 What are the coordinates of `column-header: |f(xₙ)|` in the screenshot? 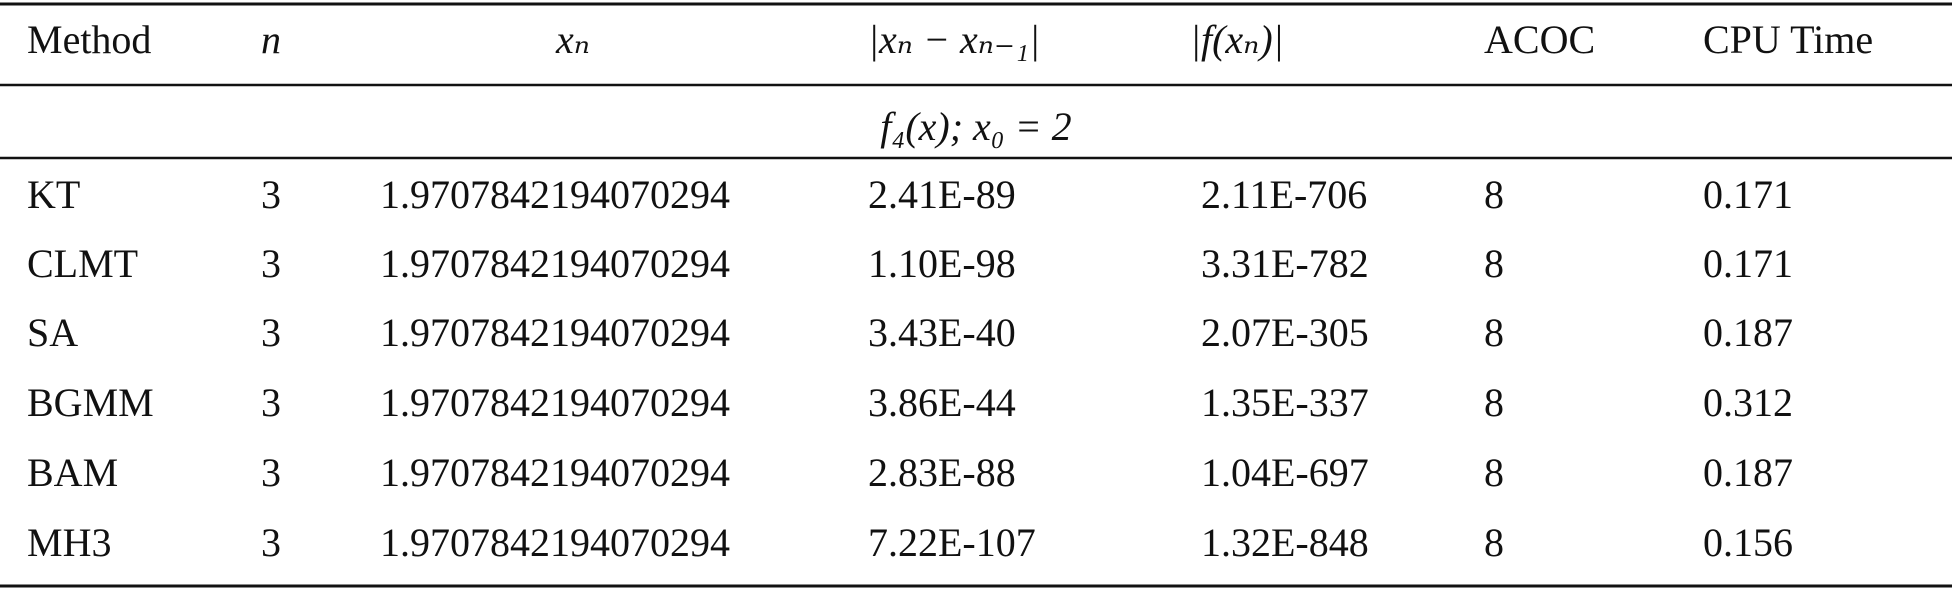 It's located at (1237, 39).